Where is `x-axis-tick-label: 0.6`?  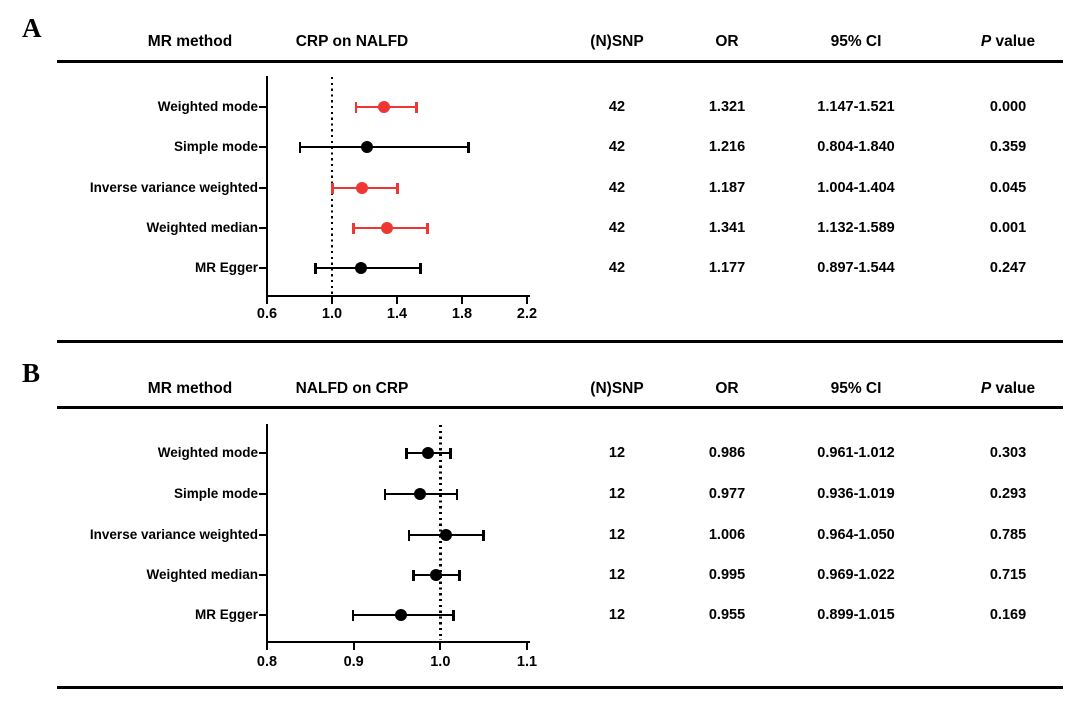
x-axis-tick-label: 0.6 is located at coordinates (267, 314).